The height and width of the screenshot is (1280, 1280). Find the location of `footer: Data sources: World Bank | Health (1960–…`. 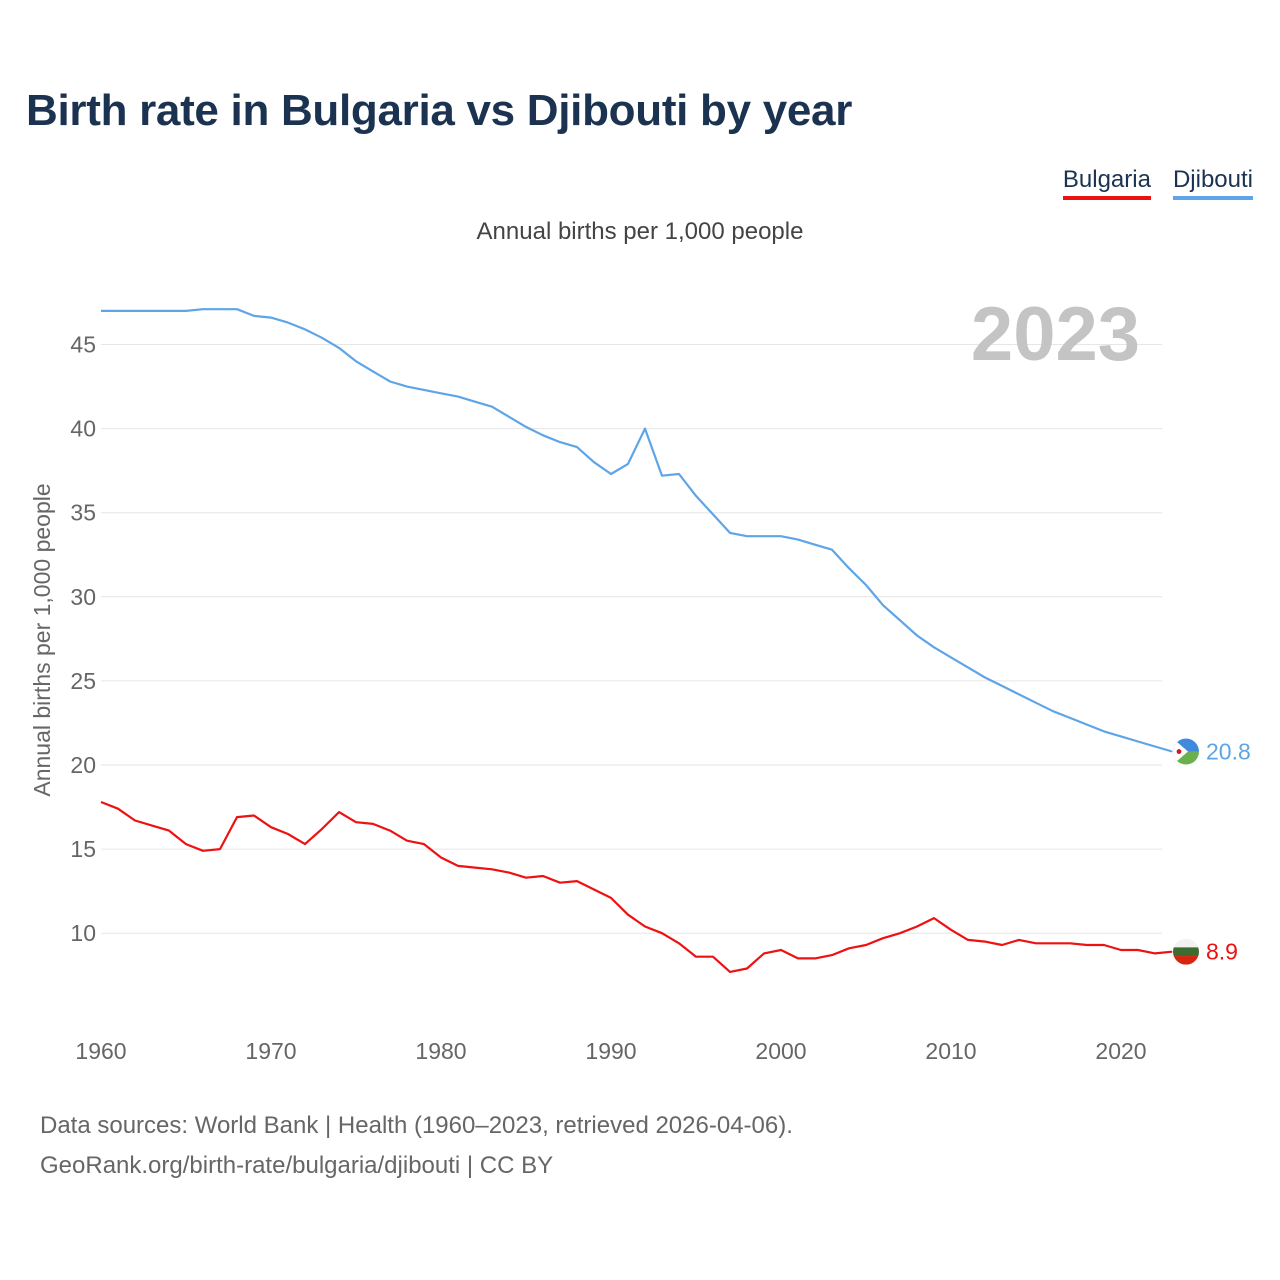

footer: Data sources: World Bank | Health (1960–… is located at coordinates (416, 1146).